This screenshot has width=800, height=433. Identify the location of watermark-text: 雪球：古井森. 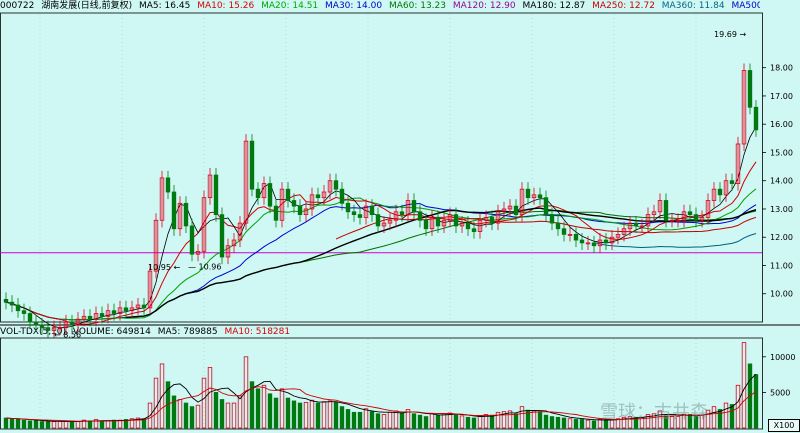
(654, 412).